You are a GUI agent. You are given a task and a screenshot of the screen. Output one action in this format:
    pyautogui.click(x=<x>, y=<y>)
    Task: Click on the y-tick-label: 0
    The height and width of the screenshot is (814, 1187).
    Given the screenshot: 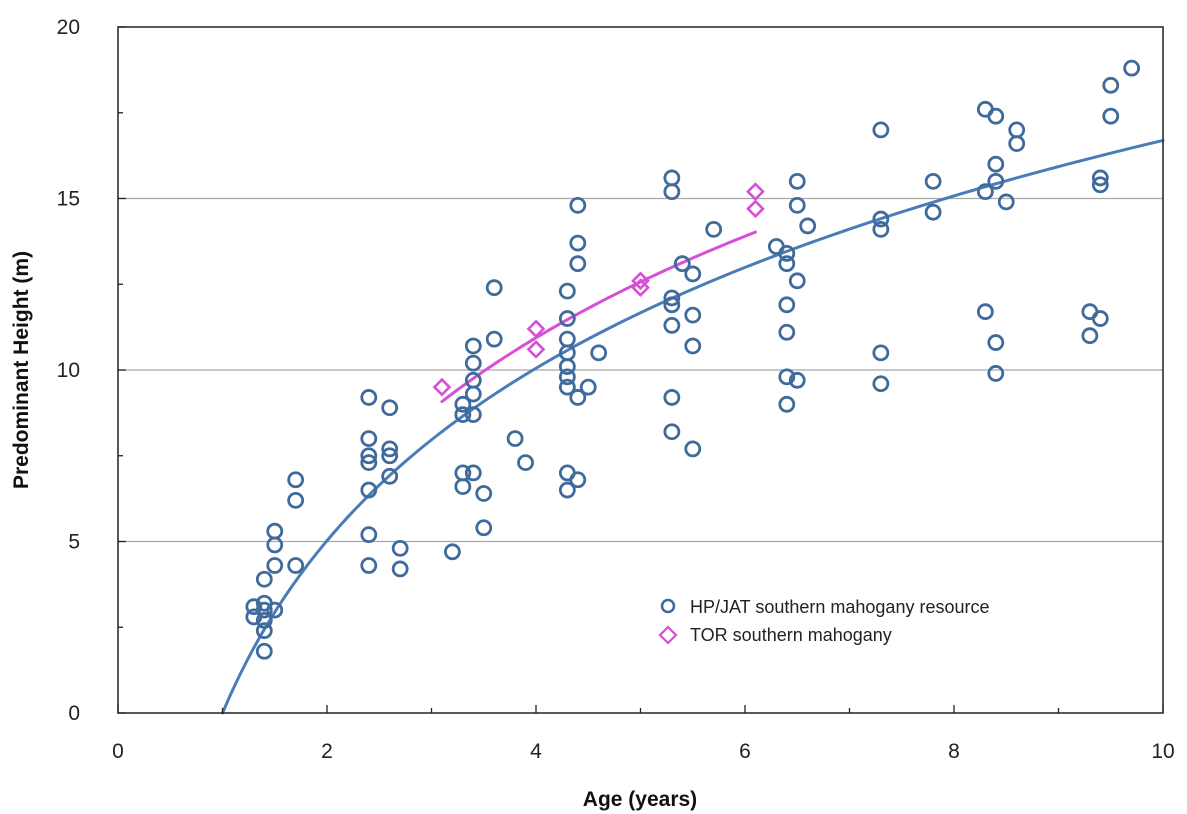 What is the action you would take?
    pyautogui.click(x=74, y=713)
    